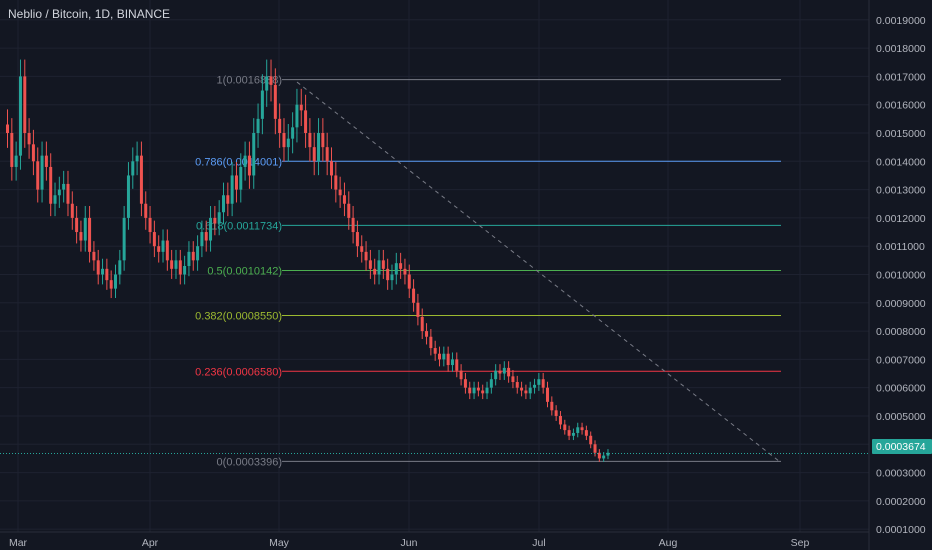 The height and width of the screenshot is (550, 932). Describe the element at coordinates (901, 219) in the screenshot. I see `price-tick-label: 0.0012000` at that location.